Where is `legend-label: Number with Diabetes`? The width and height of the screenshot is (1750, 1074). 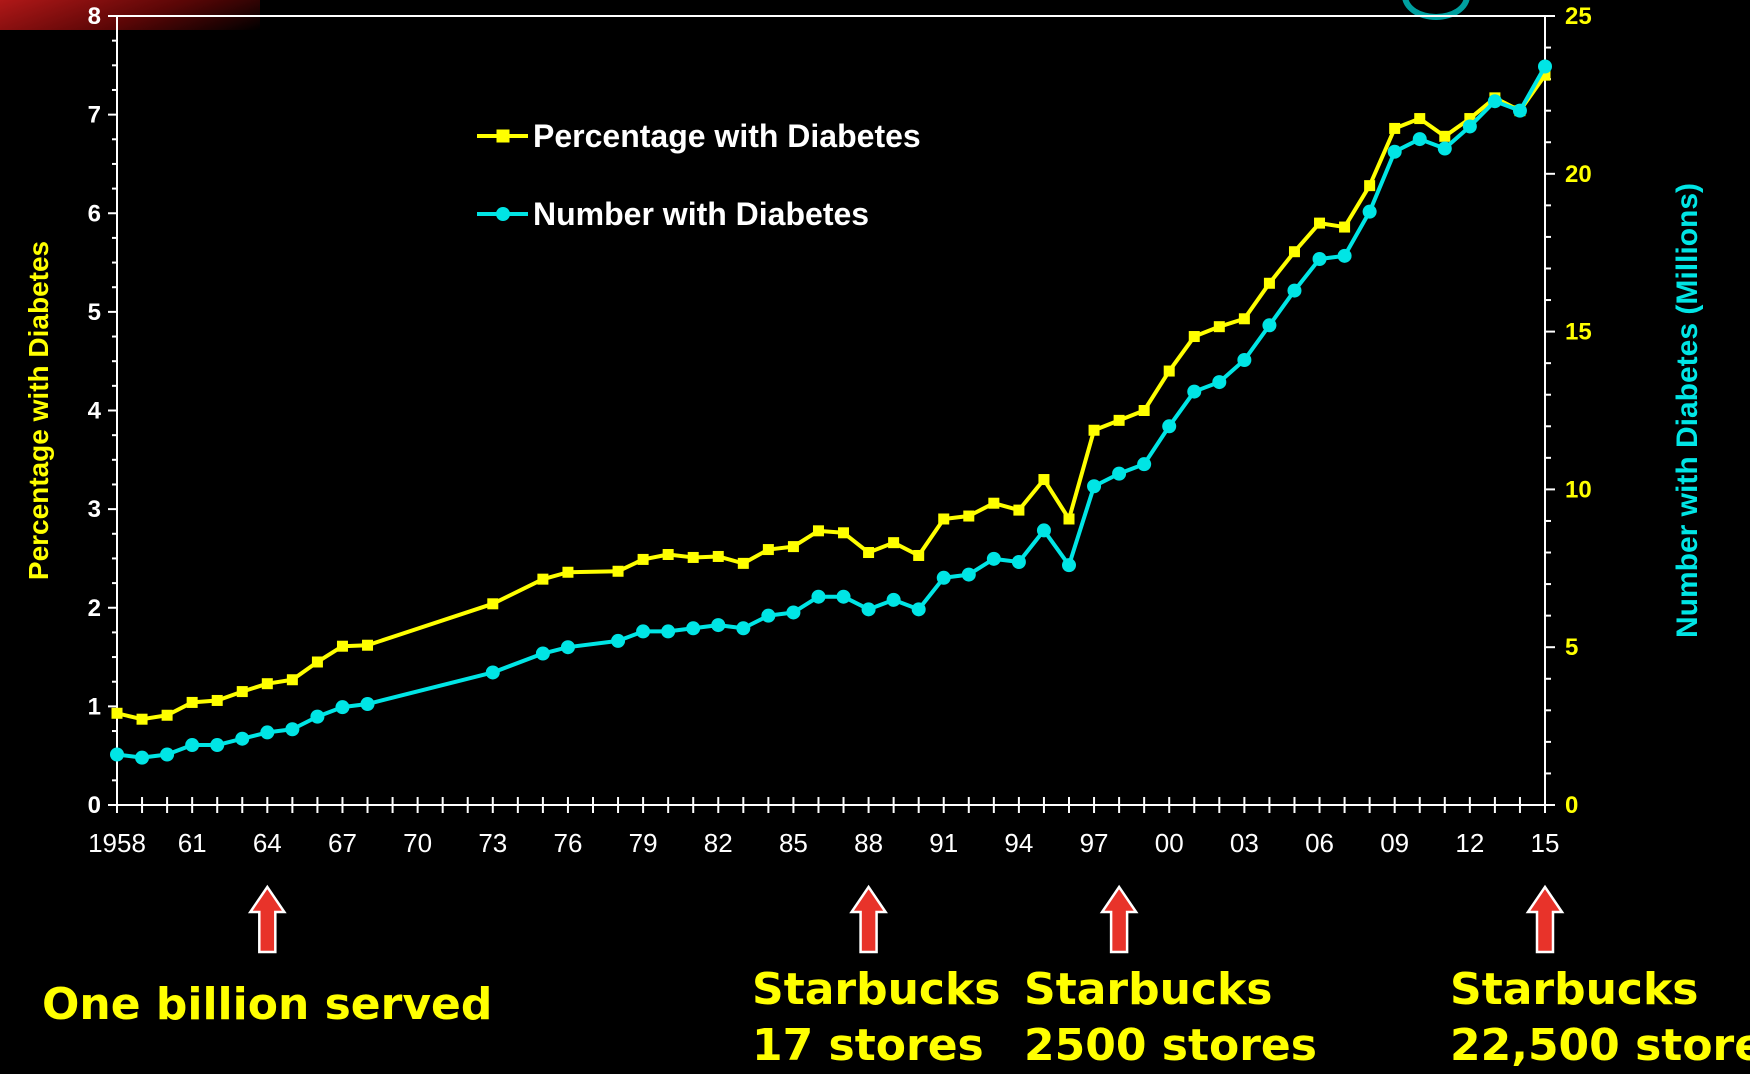 legend-label: Number with Diabetes is located at coordinates (701, 214).